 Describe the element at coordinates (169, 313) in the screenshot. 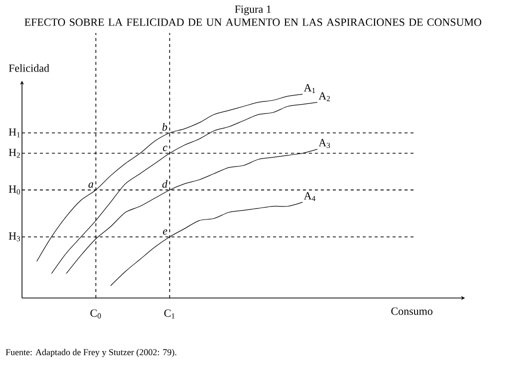

I see `x-tick-label: C$_{1}$` at that location.